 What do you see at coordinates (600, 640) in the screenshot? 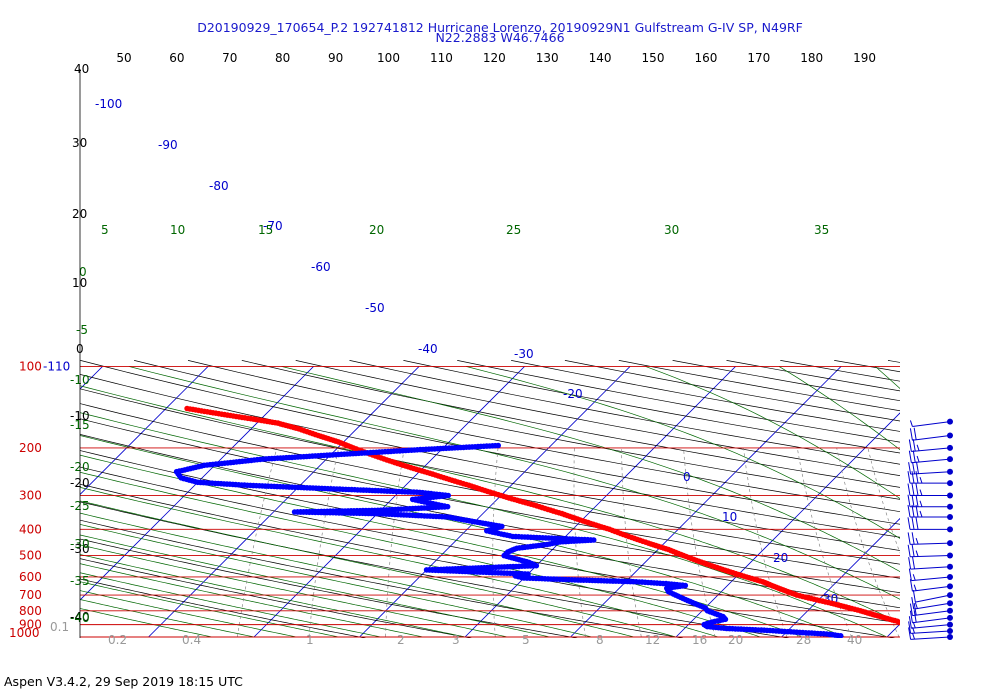
I see `mixing-ratio-label: 8` at bounding box center [600, 640].